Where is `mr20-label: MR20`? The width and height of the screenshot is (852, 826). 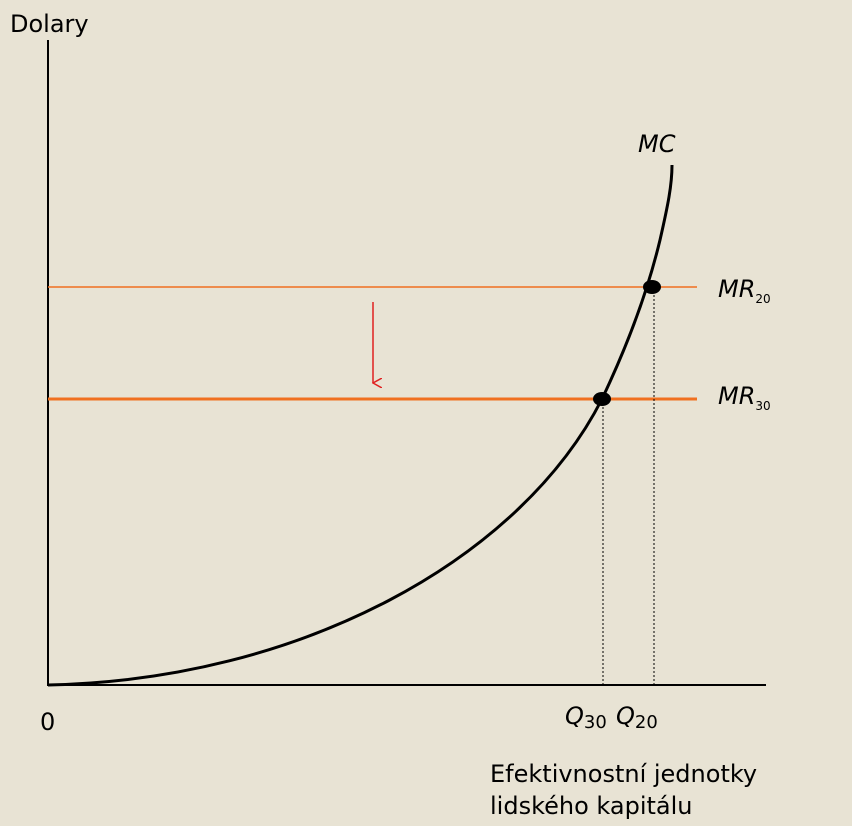 mr20-label: MR20 is located at coordinates (744, 290).